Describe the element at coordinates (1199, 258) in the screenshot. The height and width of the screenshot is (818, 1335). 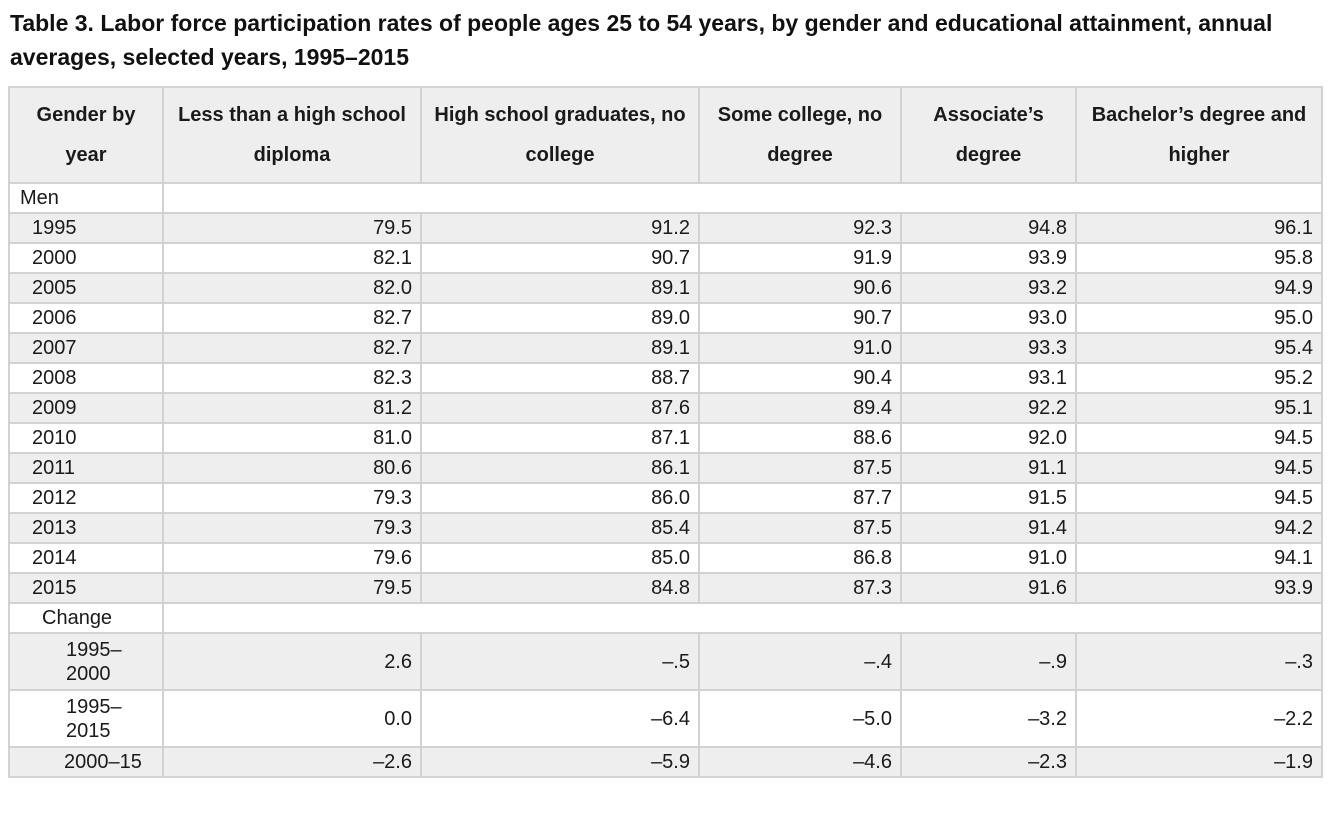
I see `table-cell: 95.8` at that location.